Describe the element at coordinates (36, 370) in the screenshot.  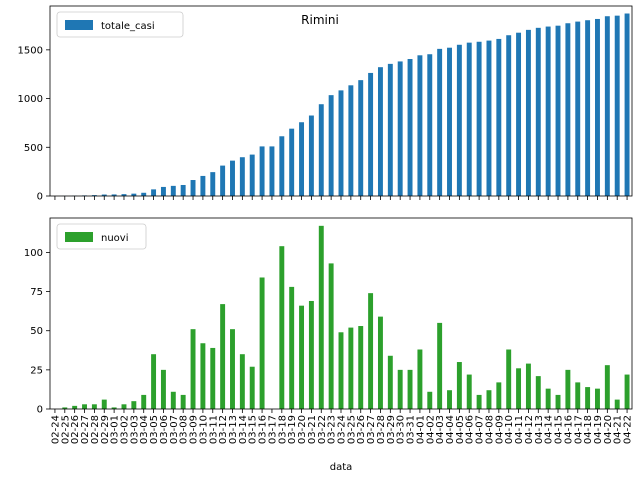
I see `y-tick-label: 25` at that location.